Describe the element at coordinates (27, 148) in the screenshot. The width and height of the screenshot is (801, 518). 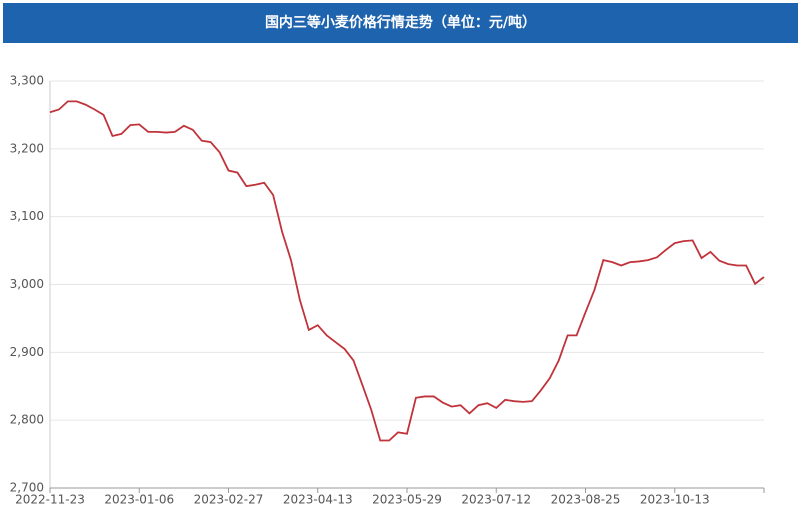
I see `y-tick-label: 3,200` at that location.